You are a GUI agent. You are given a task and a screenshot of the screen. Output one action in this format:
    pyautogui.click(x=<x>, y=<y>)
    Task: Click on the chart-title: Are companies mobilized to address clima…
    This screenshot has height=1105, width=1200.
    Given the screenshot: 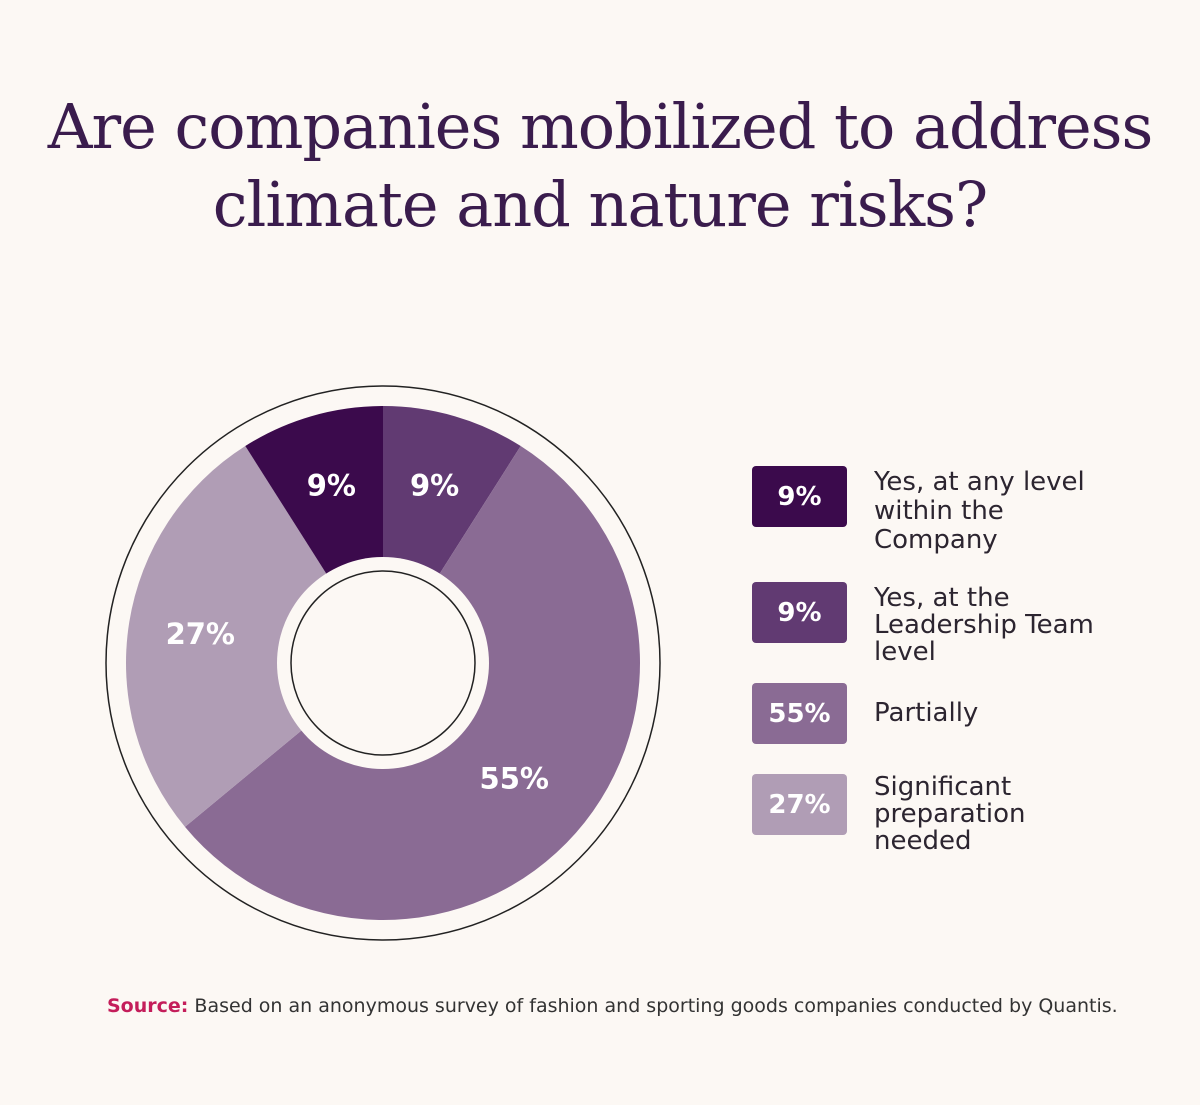 What is the action you would take?
    pyautogui.click(x=600, y=165)
    